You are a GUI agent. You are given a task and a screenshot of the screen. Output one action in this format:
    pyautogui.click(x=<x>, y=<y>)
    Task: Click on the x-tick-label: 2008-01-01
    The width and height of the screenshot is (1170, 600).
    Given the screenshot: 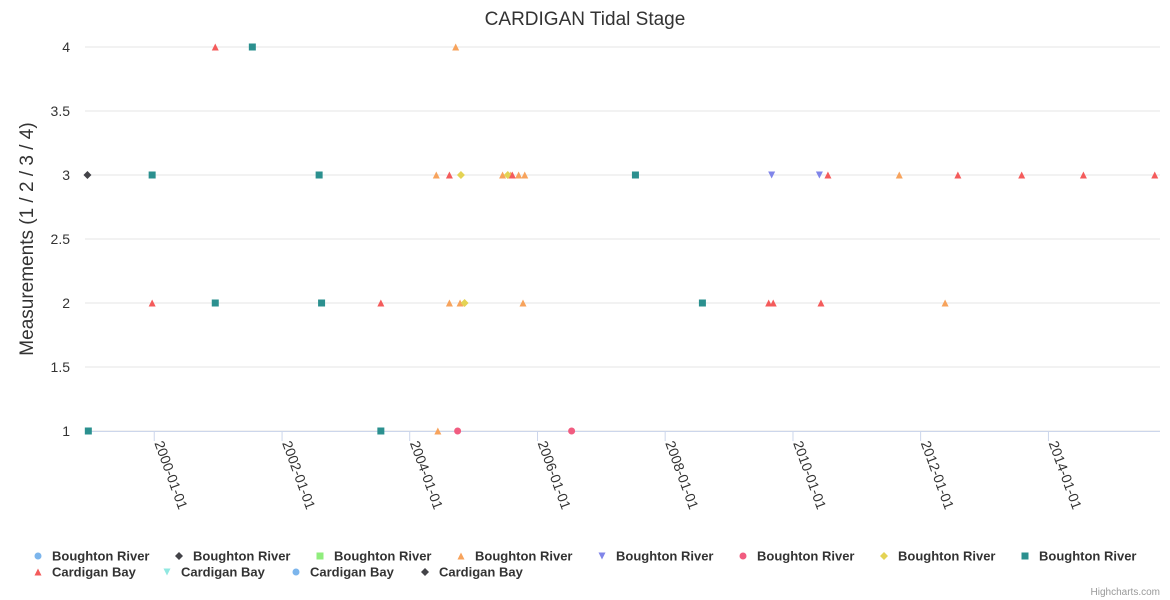 What is the action you would take?
    pyautogui.click(x=682, y=475)
    